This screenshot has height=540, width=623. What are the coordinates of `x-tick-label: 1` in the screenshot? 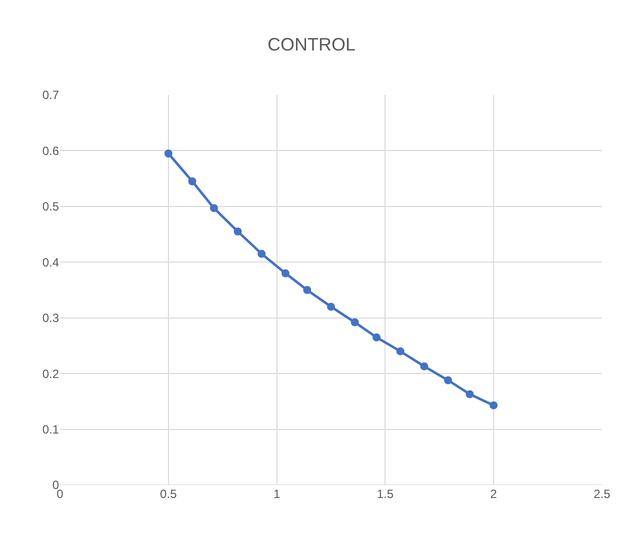 It's located at (276, 494).